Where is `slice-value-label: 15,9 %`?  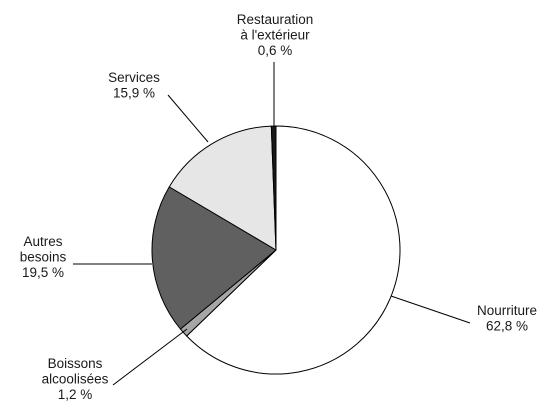
slice-value-label: 15,9 % is located at coordinates (134, 93).